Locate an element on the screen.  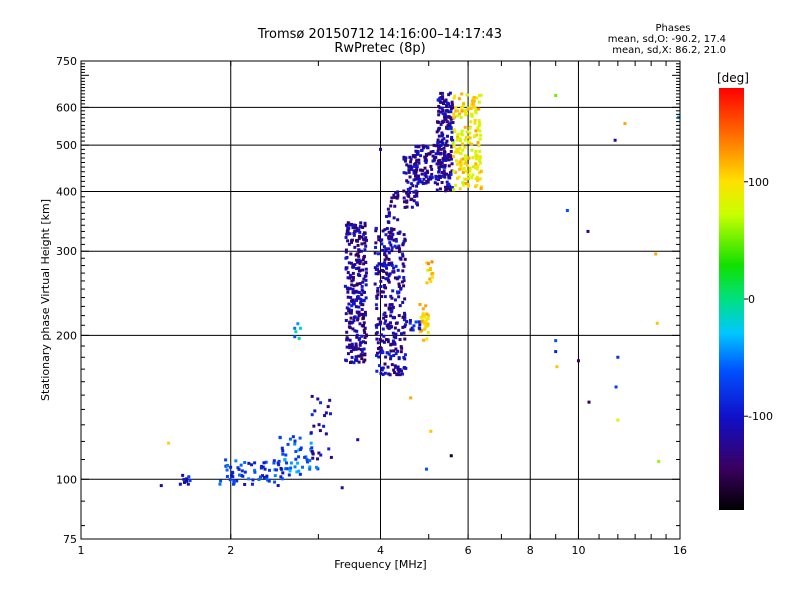
y-tick-label: 300 is located at coordinates (66, 251).